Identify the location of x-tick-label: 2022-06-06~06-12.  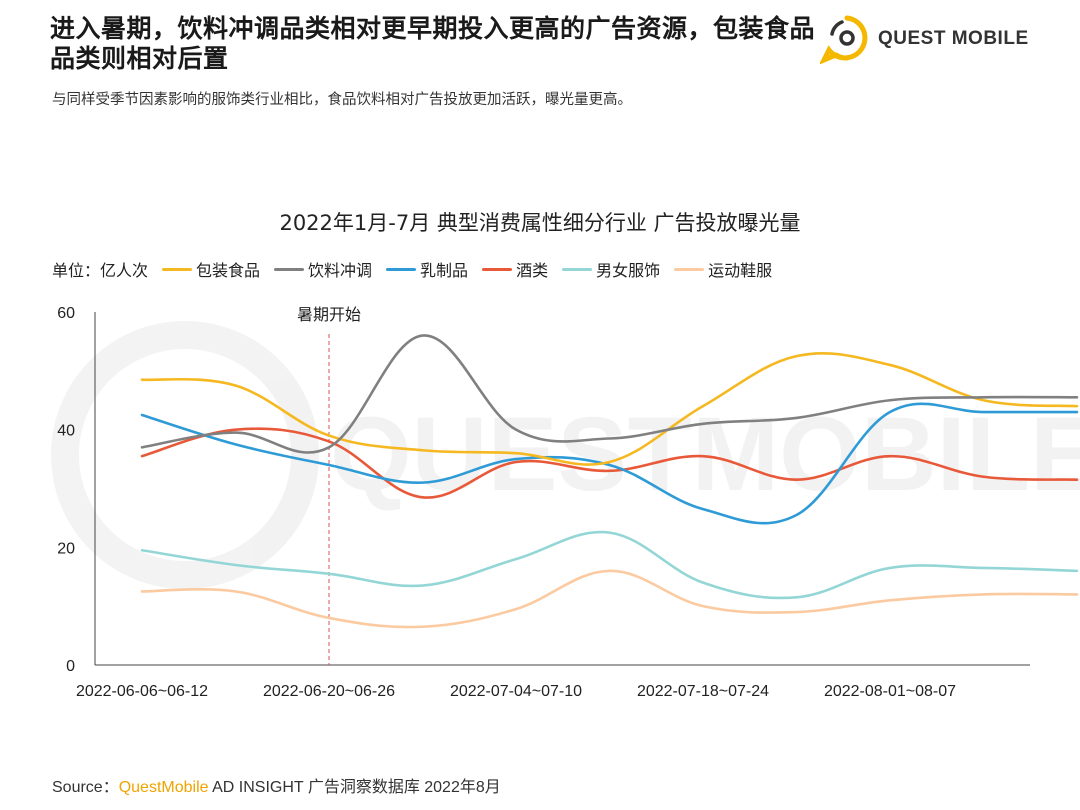
(142, 691).